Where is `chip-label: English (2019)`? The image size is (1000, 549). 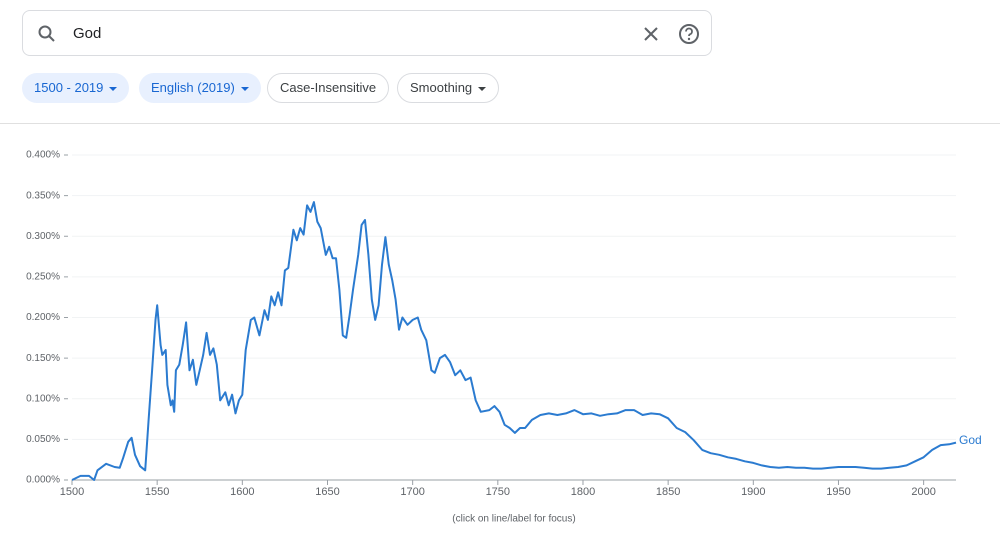
chip-label: English (2019) is located at coordinates (193, 87).